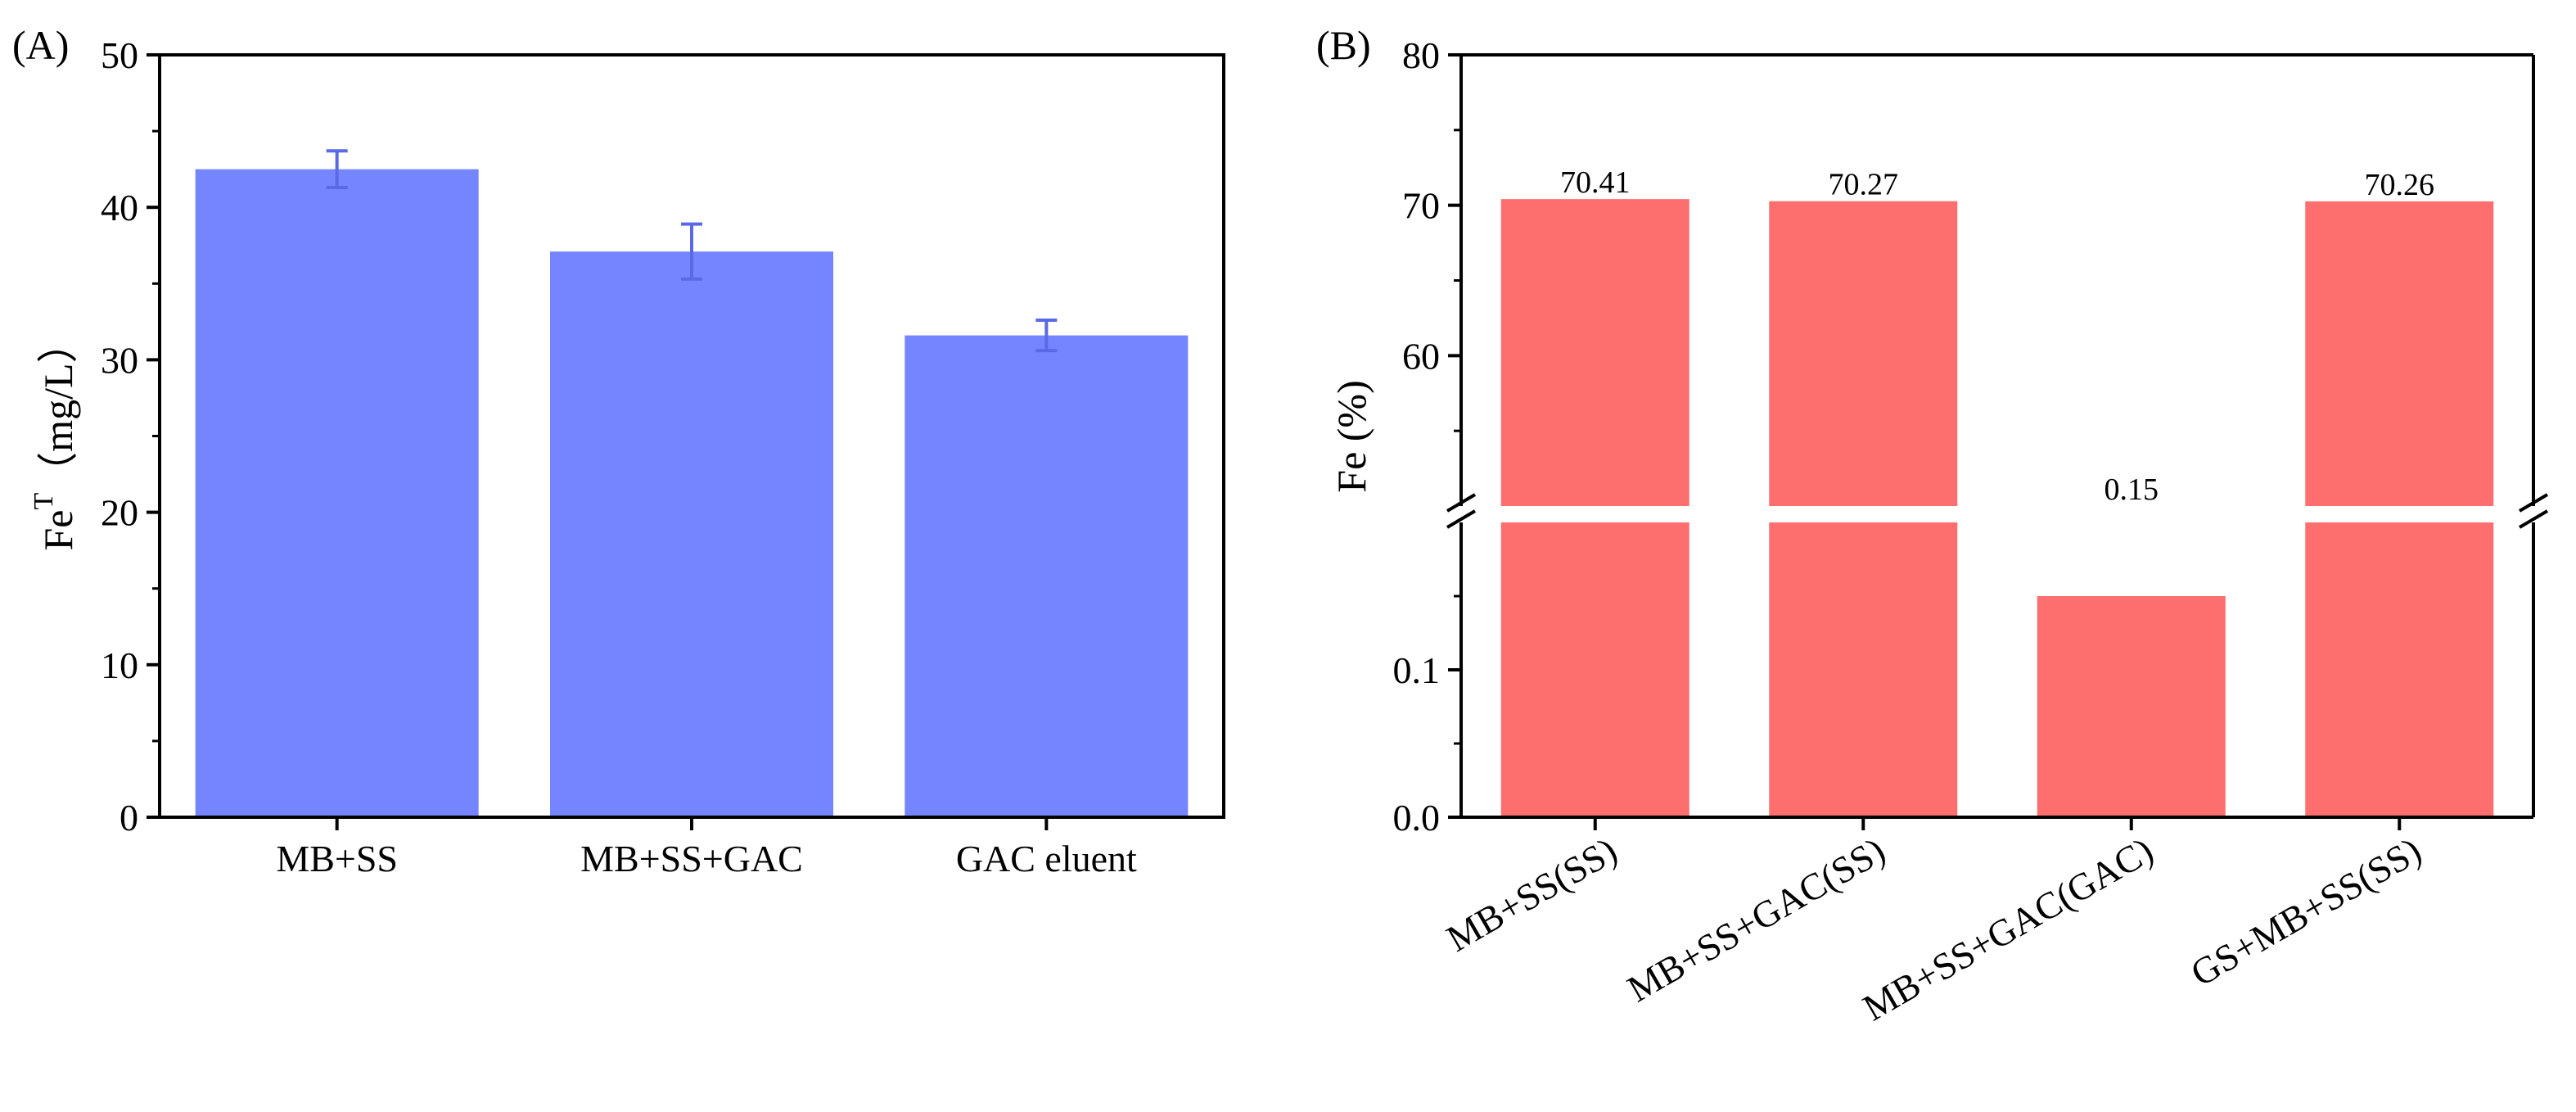  What do you see at coordinates (119, 360) in the screenshot?
I see `y-tick-label-a-3: 30` at bounding box center [119, 360].